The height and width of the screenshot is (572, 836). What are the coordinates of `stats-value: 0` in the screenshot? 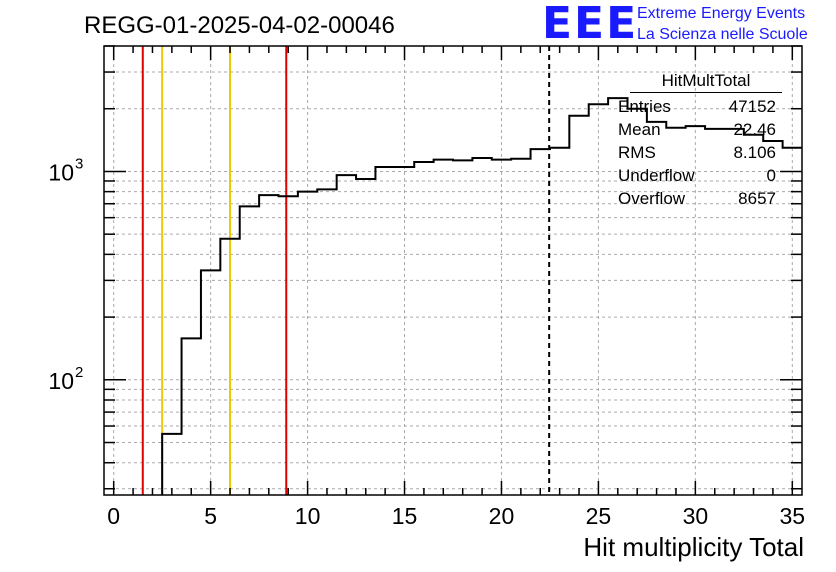 It's located at (771, 175).